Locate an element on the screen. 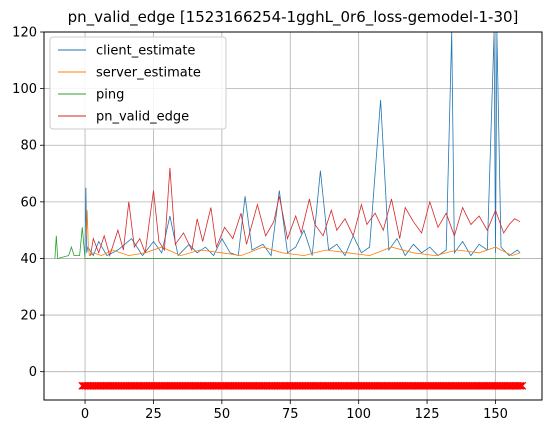 The image size is (555, 435). y-tick-label: 120 is located at coordinates (24, 33).